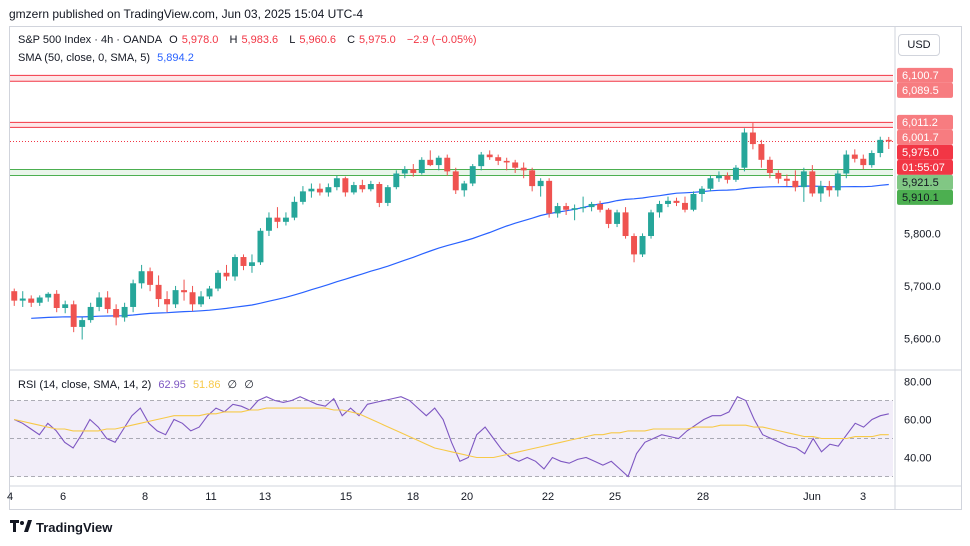  What do you see at coordinates (703, 497) in the screenshot?
I see `time-tick-label: 28` at bounding box center [703, 497].